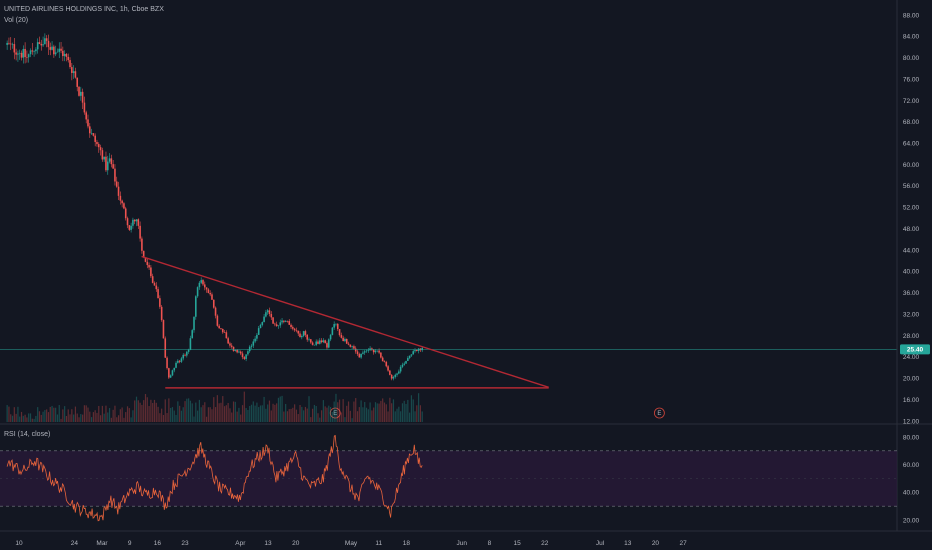 The height and width of the screenshot is (550, 932). Describe the element at coordinates (911, 479) in the screenshot. I see `rsi-axis: 80.00 60.00 40.00 20.00` at that location.